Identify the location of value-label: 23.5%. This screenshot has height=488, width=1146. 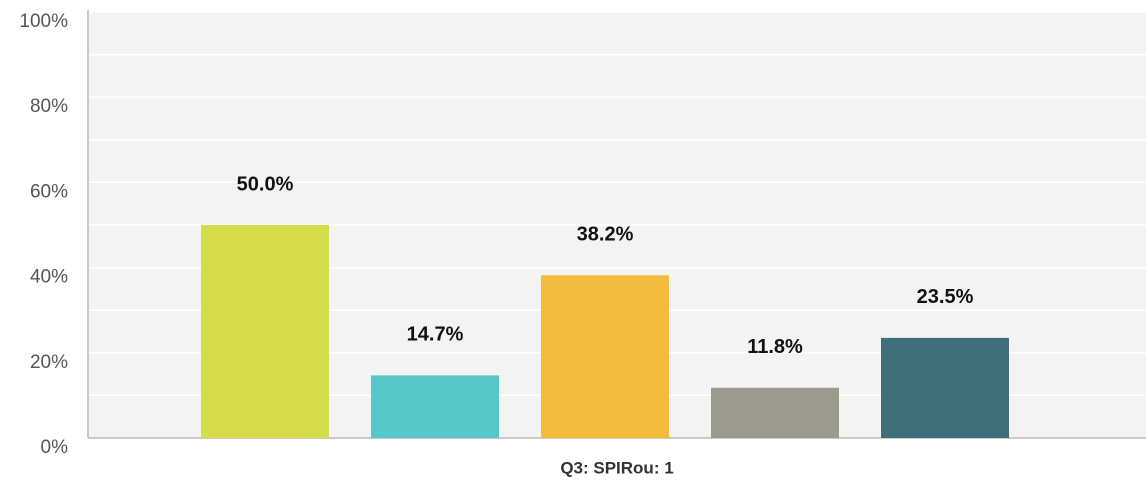
(945, 297).